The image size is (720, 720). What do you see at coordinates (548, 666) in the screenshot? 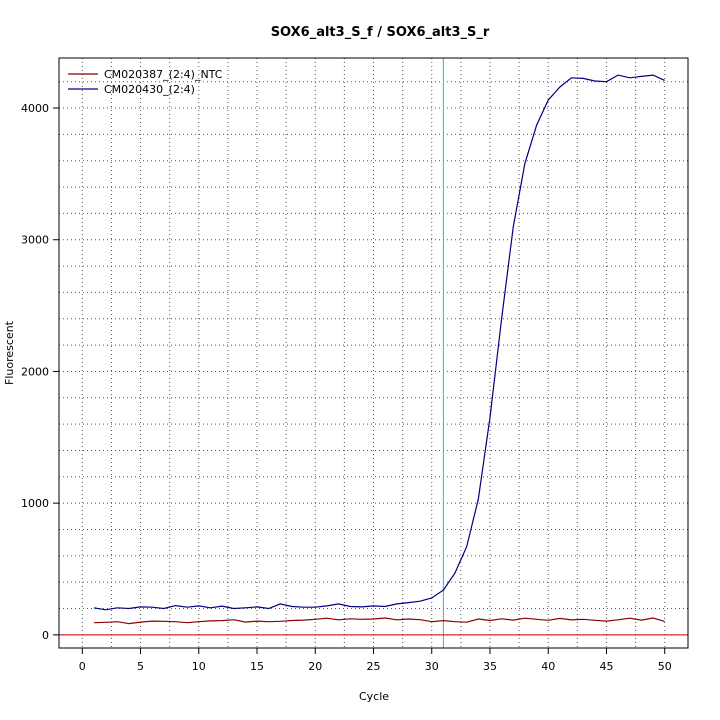
I see `x-tick-label: 40` at bounding box center [548, 666].